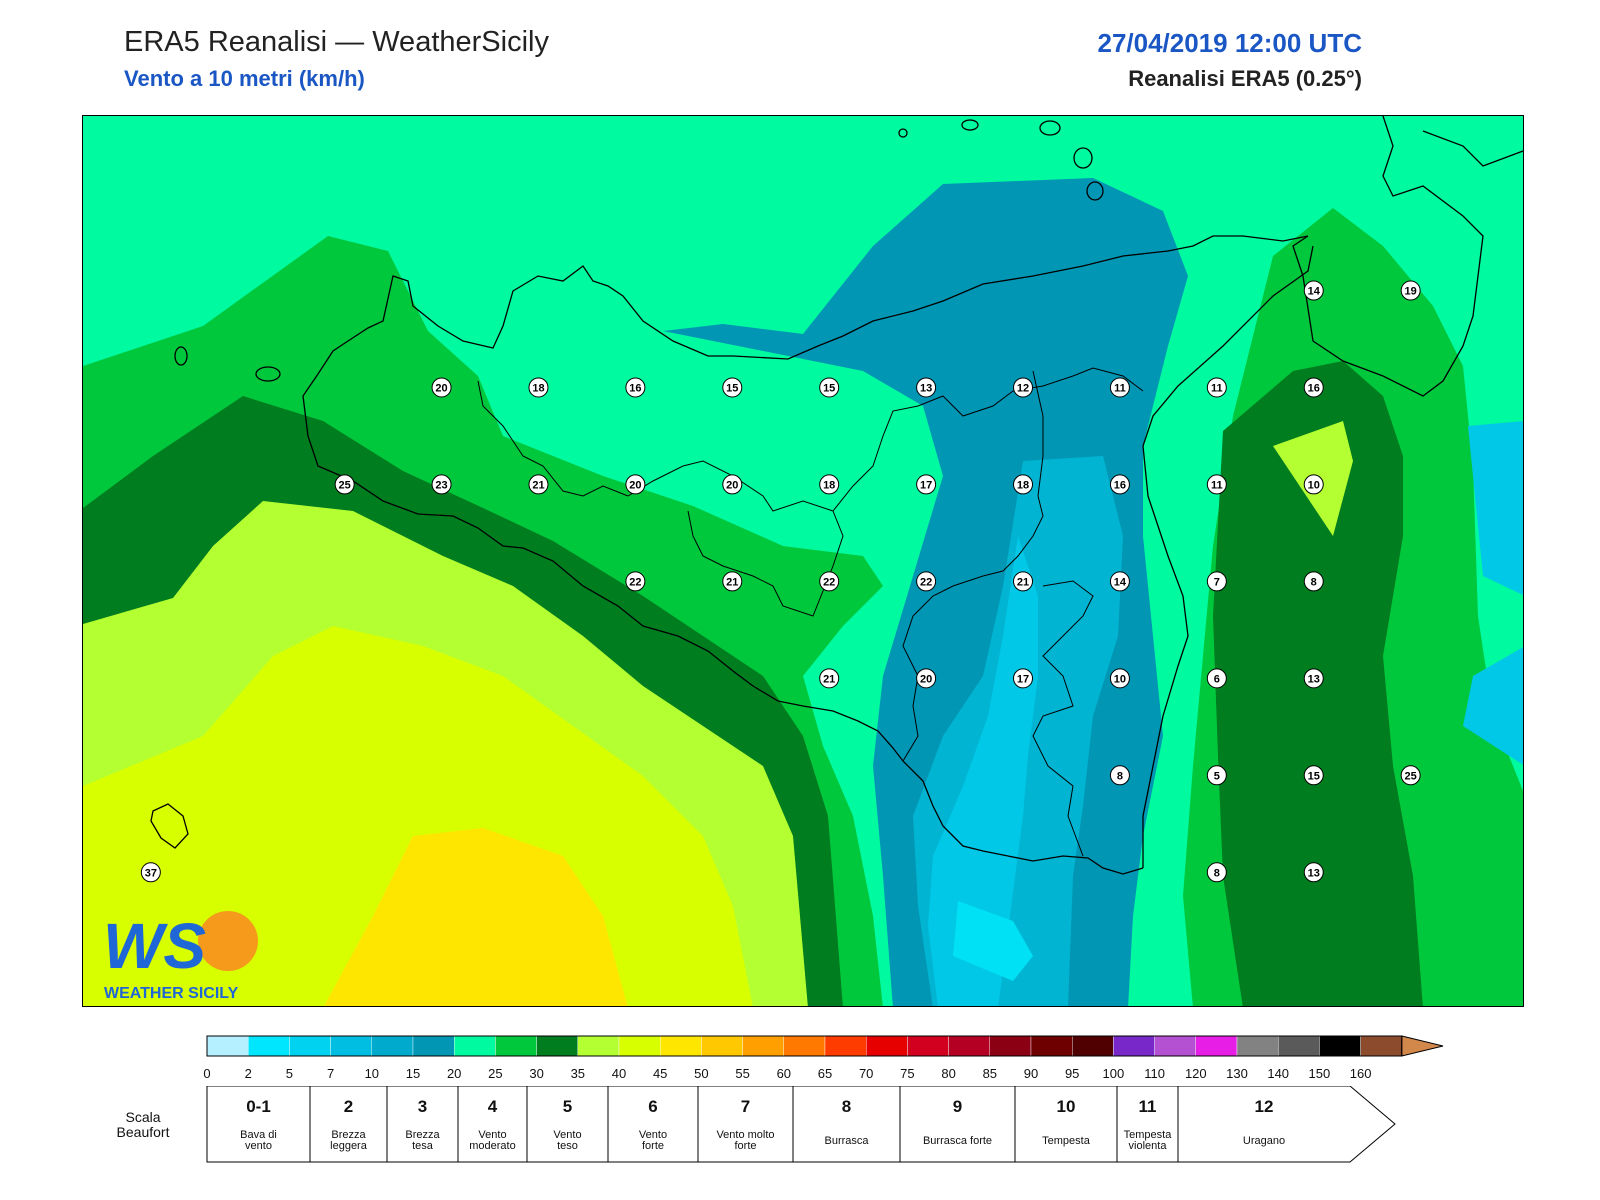 The height and width of the screenshot is (1200, 1600). I want to click on station-marker: 14, so click(1313, 290).